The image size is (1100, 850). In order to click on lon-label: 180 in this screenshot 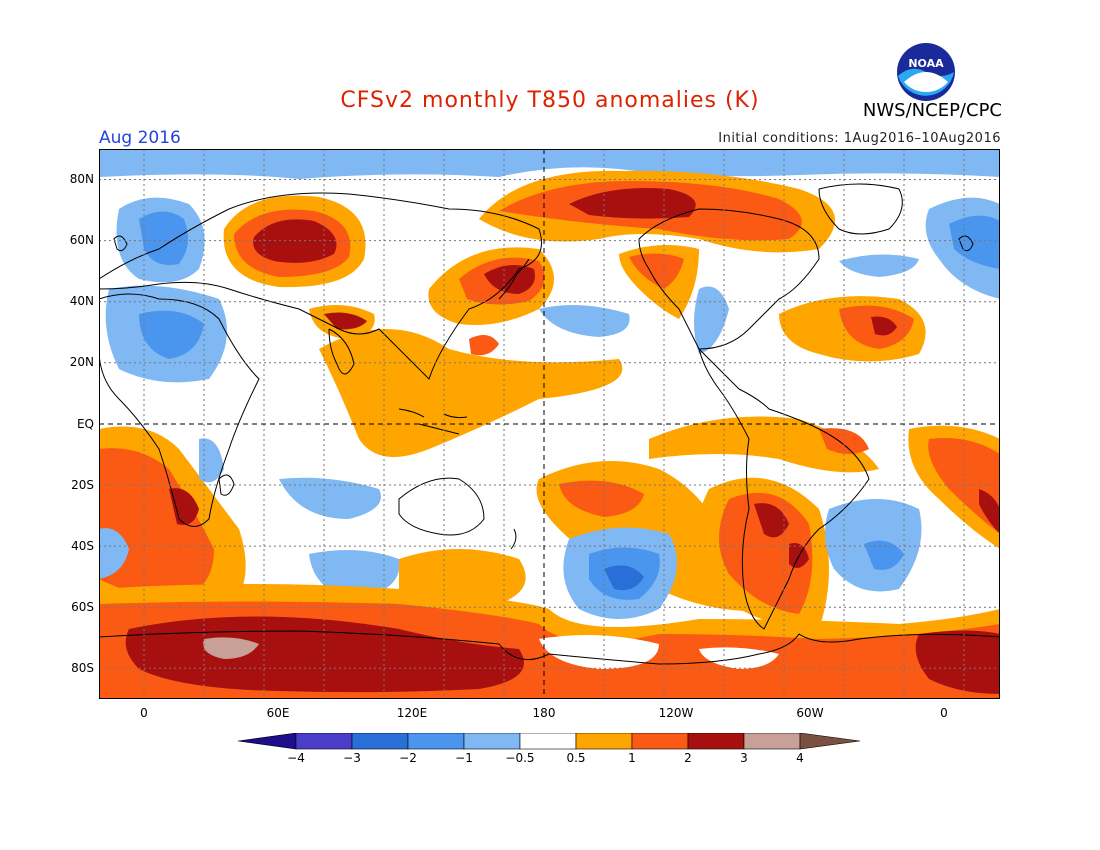, I will do `click(544, 713)`.